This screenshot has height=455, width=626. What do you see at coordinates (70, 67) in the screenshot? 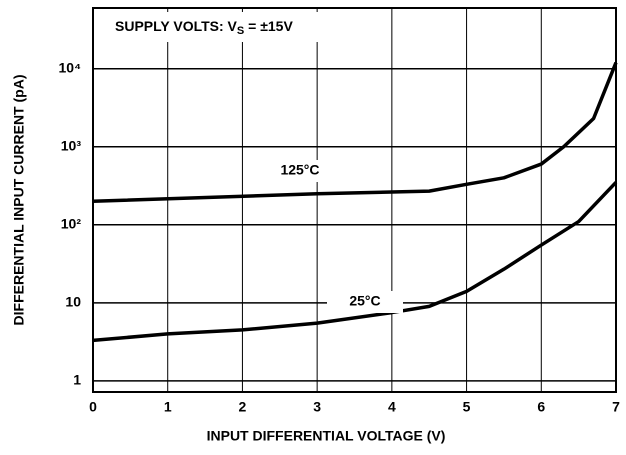
I see `y-tick-label: 10⁴` at bounding box center [70, 67].